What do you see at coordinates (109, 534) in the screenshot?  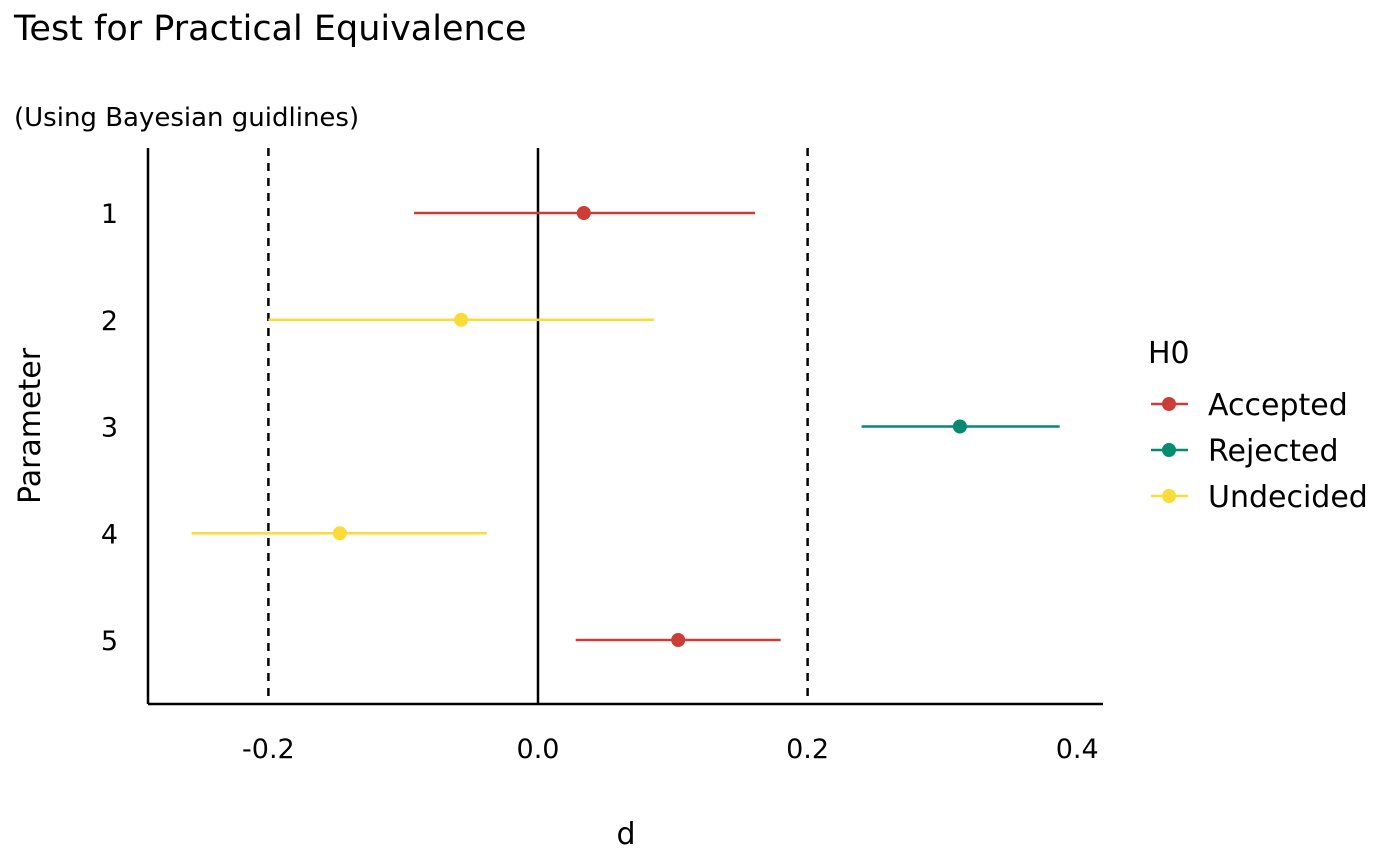 I see `y-tick-label: 4` at bounding box center [109, 534].